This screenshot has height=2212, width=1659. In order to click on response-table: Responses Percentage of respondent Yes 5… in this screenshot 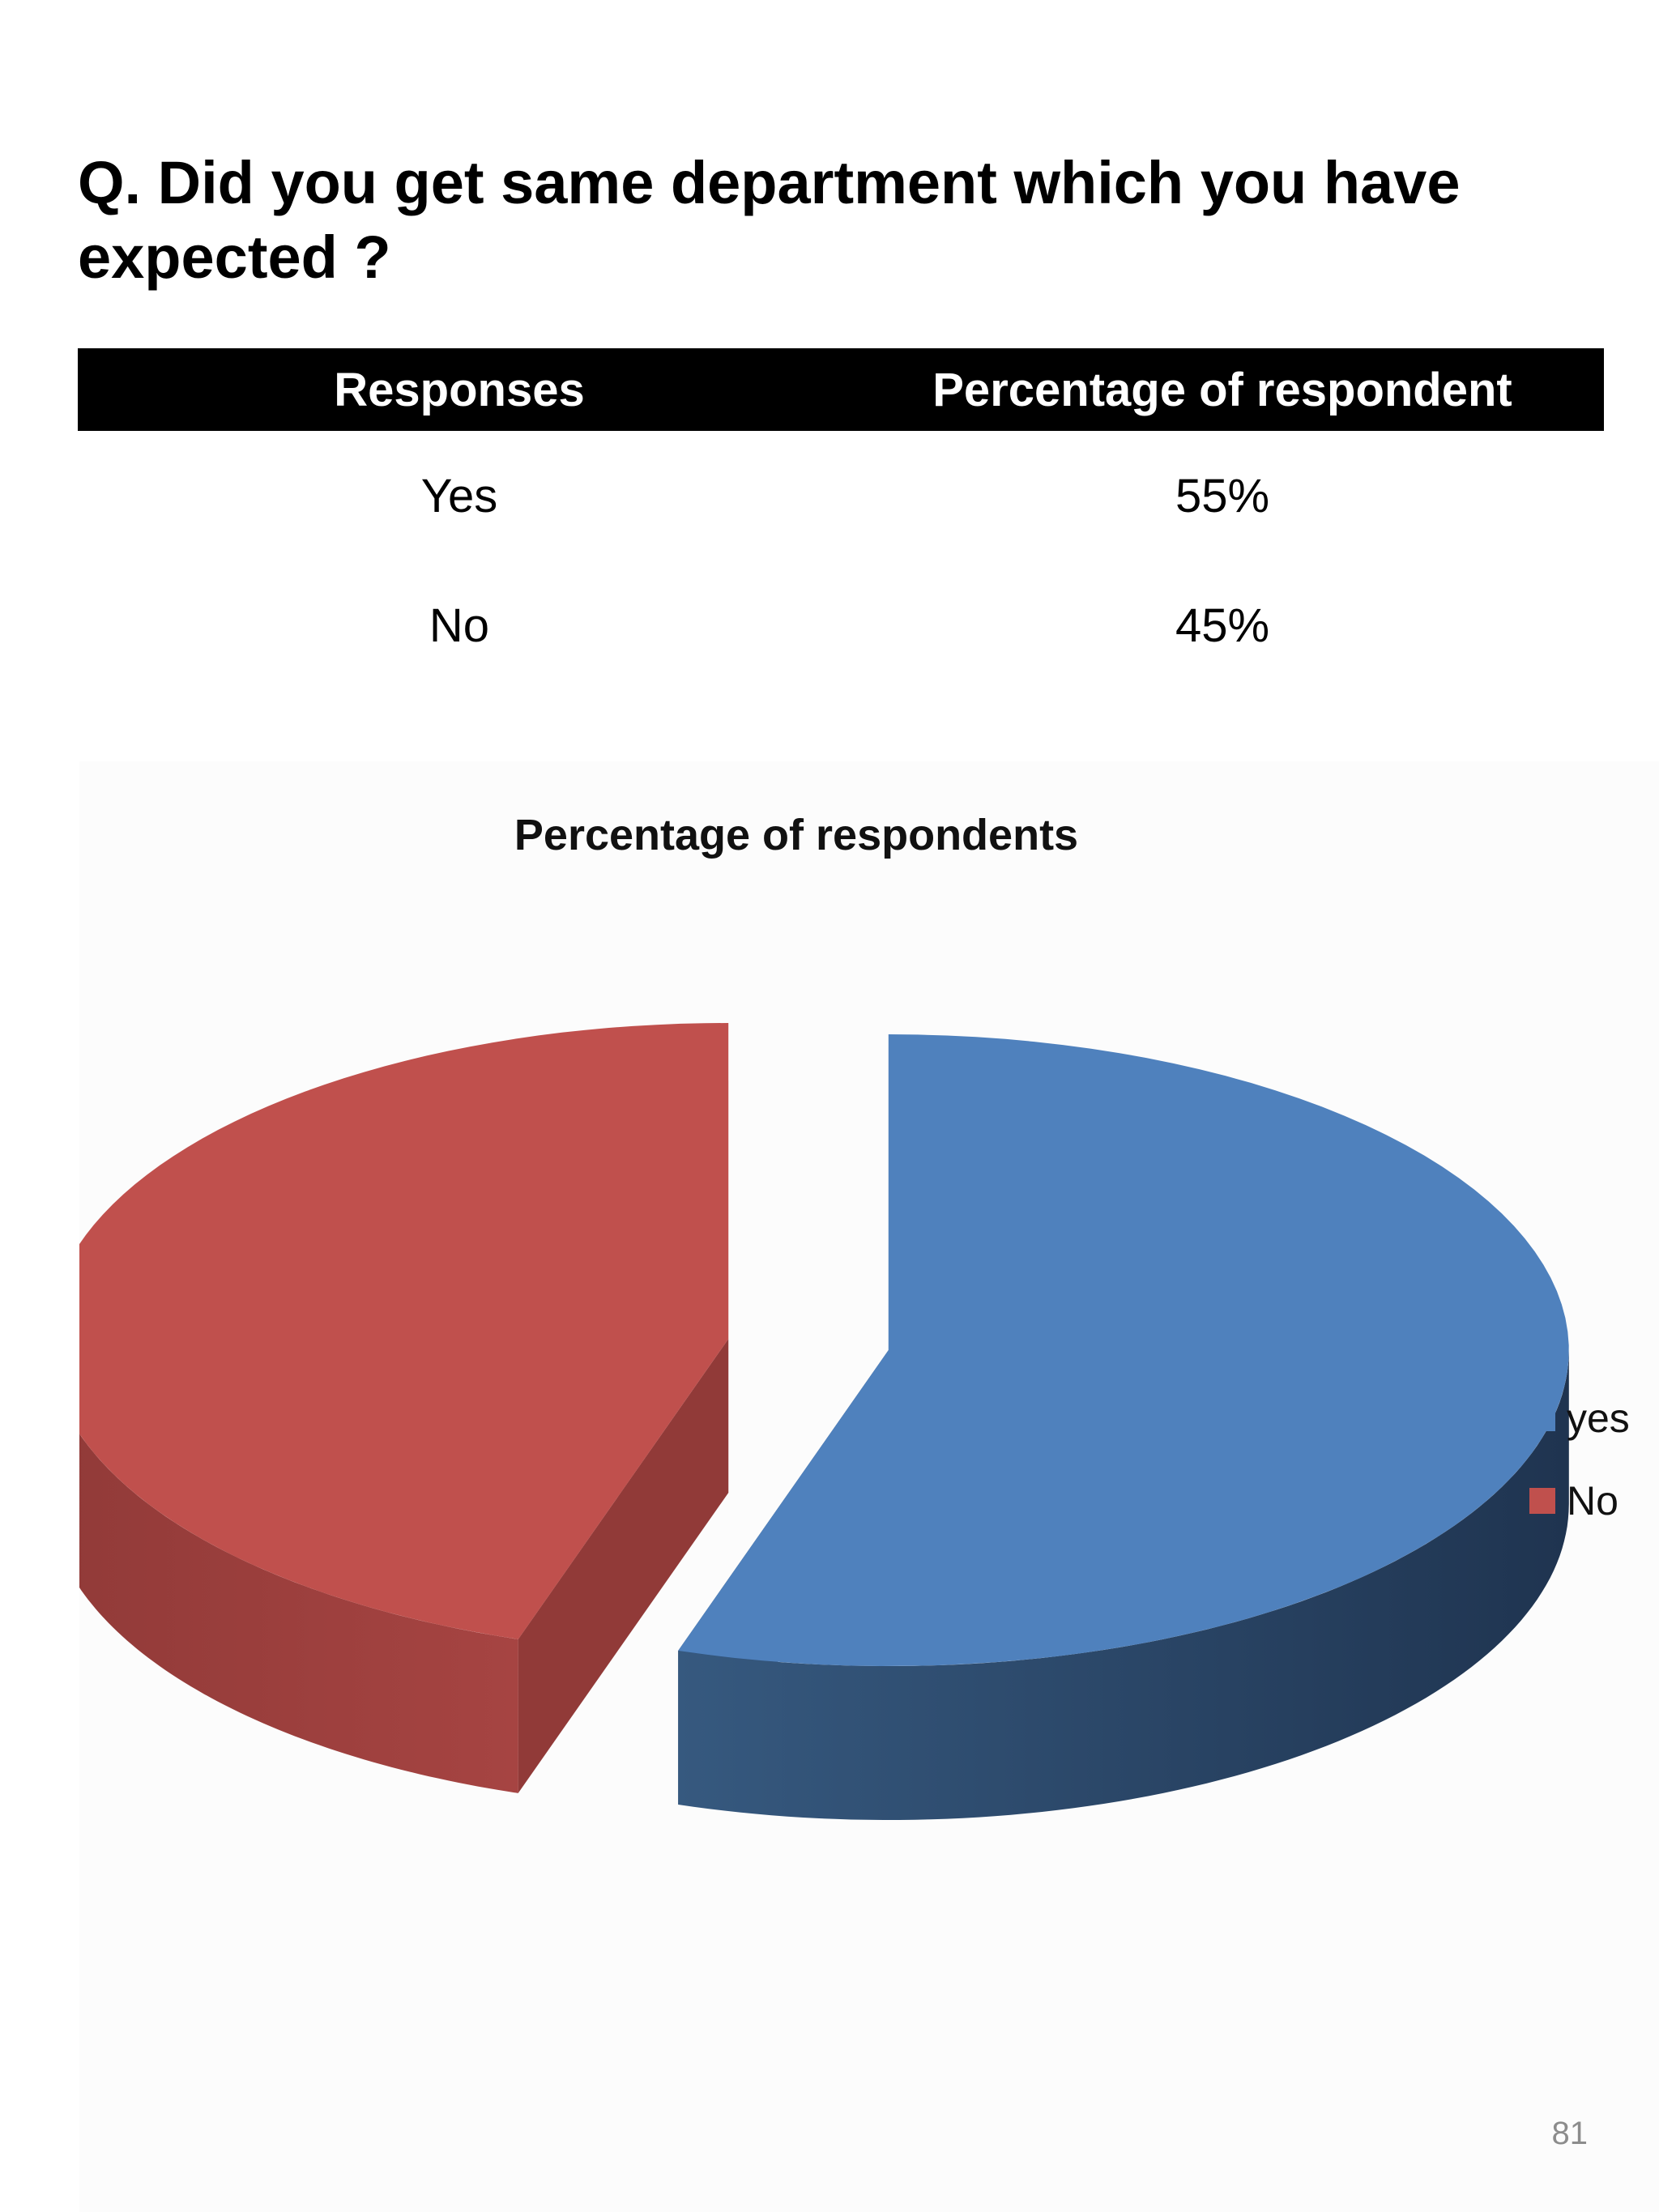, I will do `click(841, 519)`.